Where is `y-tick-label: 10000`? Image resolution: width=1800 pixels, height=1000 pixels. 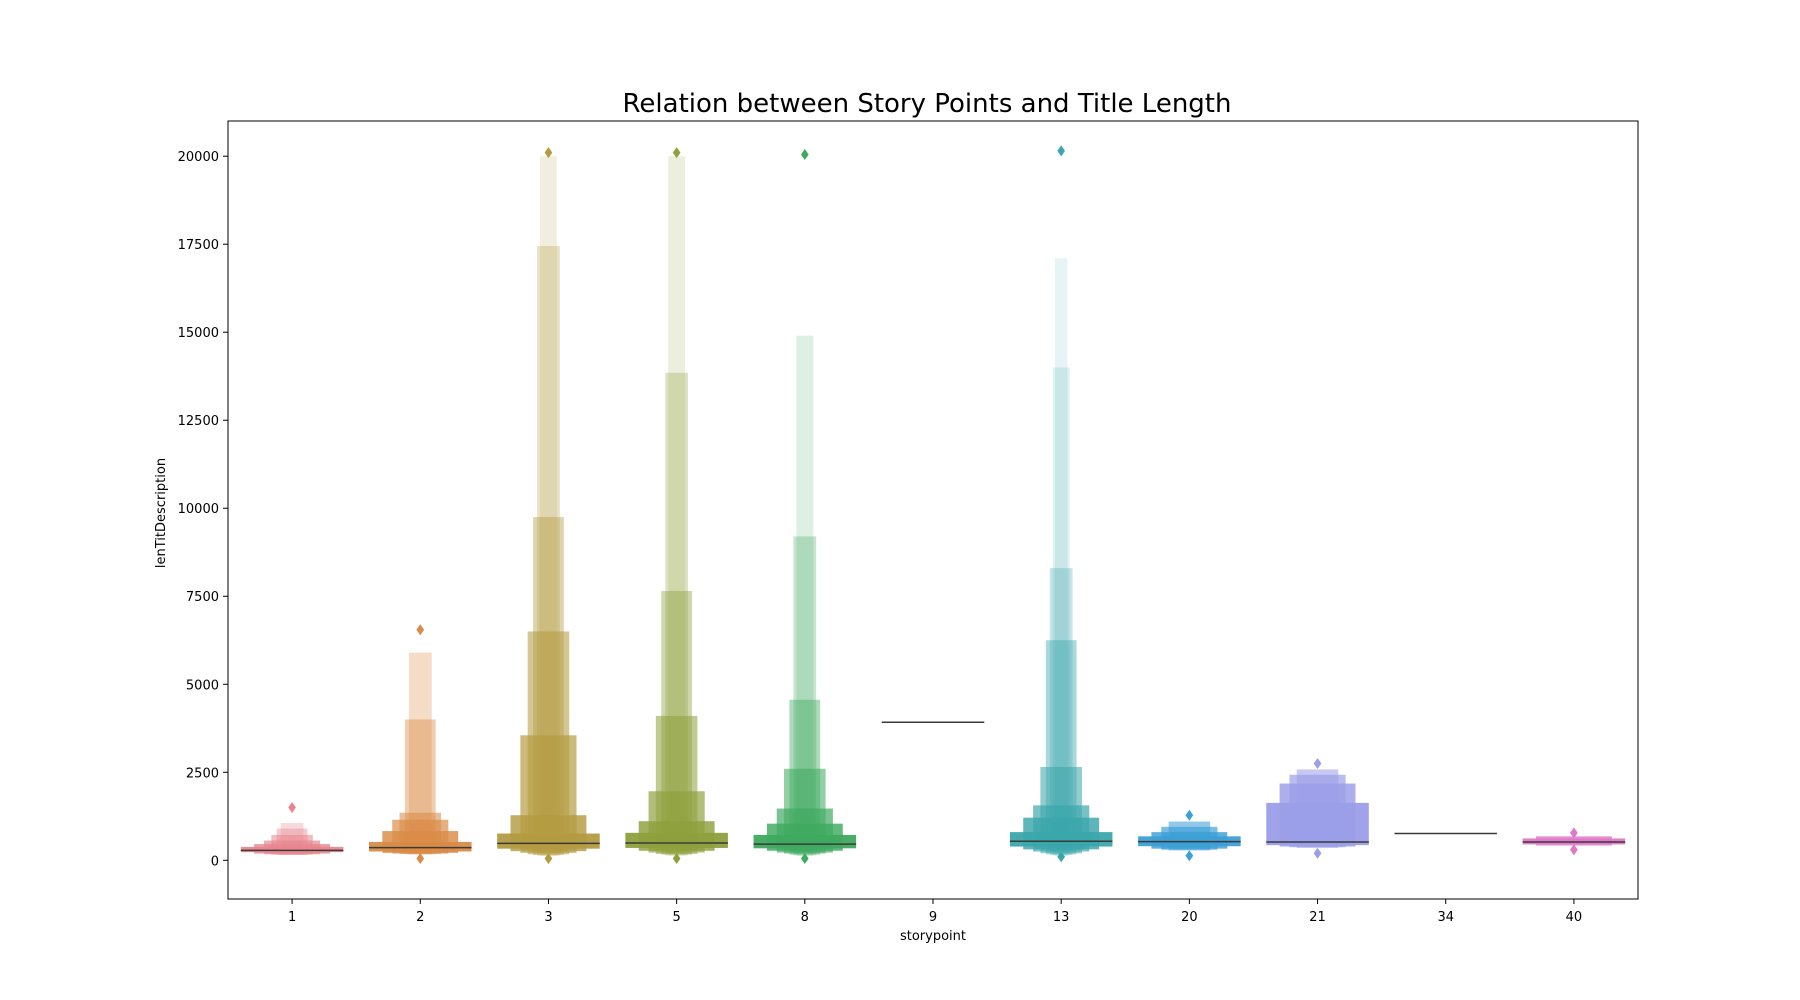
y-tick-label: 10000 is located at coordinates (198, 509).